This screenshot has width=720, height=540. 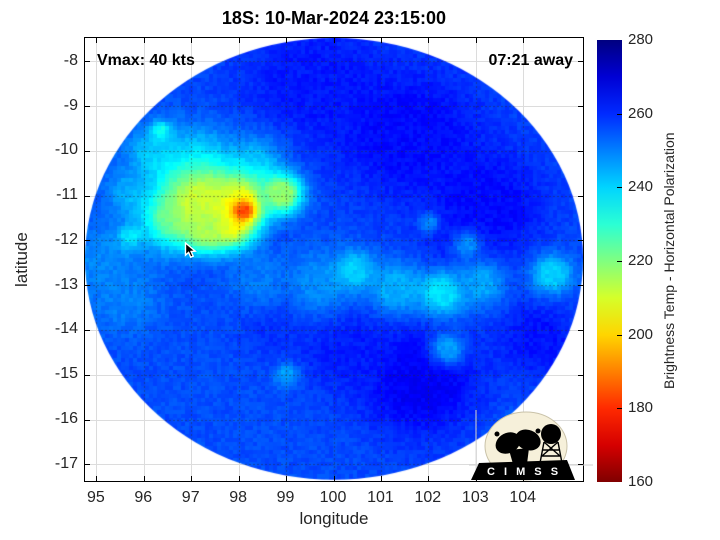 What do you see at coordinates (66, 374) in the screenshot?
I see `y-tick-label: -15` at bounding box center [66, 374].